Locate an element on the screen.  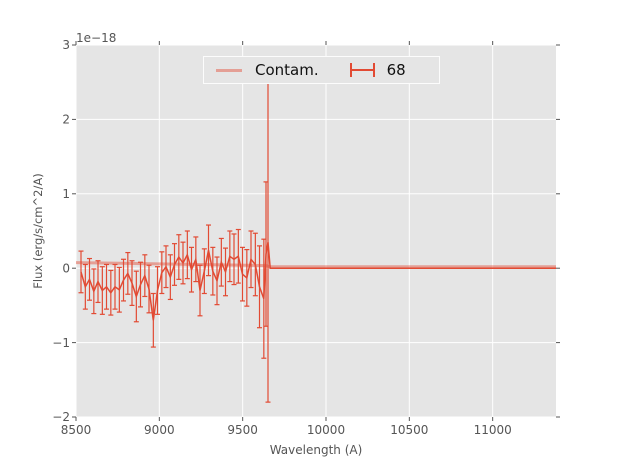
y-tick-label: 2 is located at coordinates (66, 120).